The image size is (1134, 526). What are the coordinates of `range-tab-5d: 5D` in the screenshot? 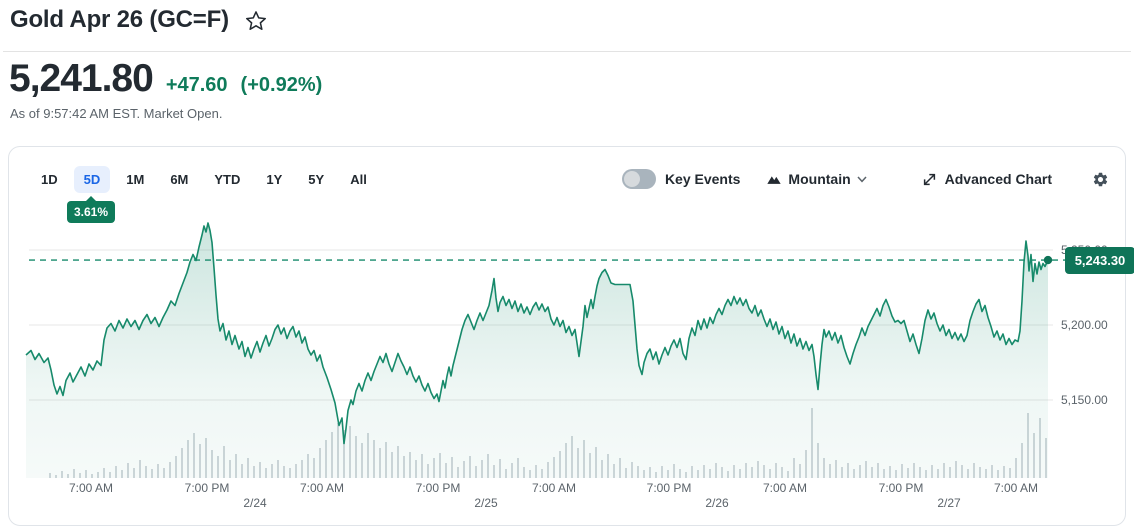 It's located at (92, 179).